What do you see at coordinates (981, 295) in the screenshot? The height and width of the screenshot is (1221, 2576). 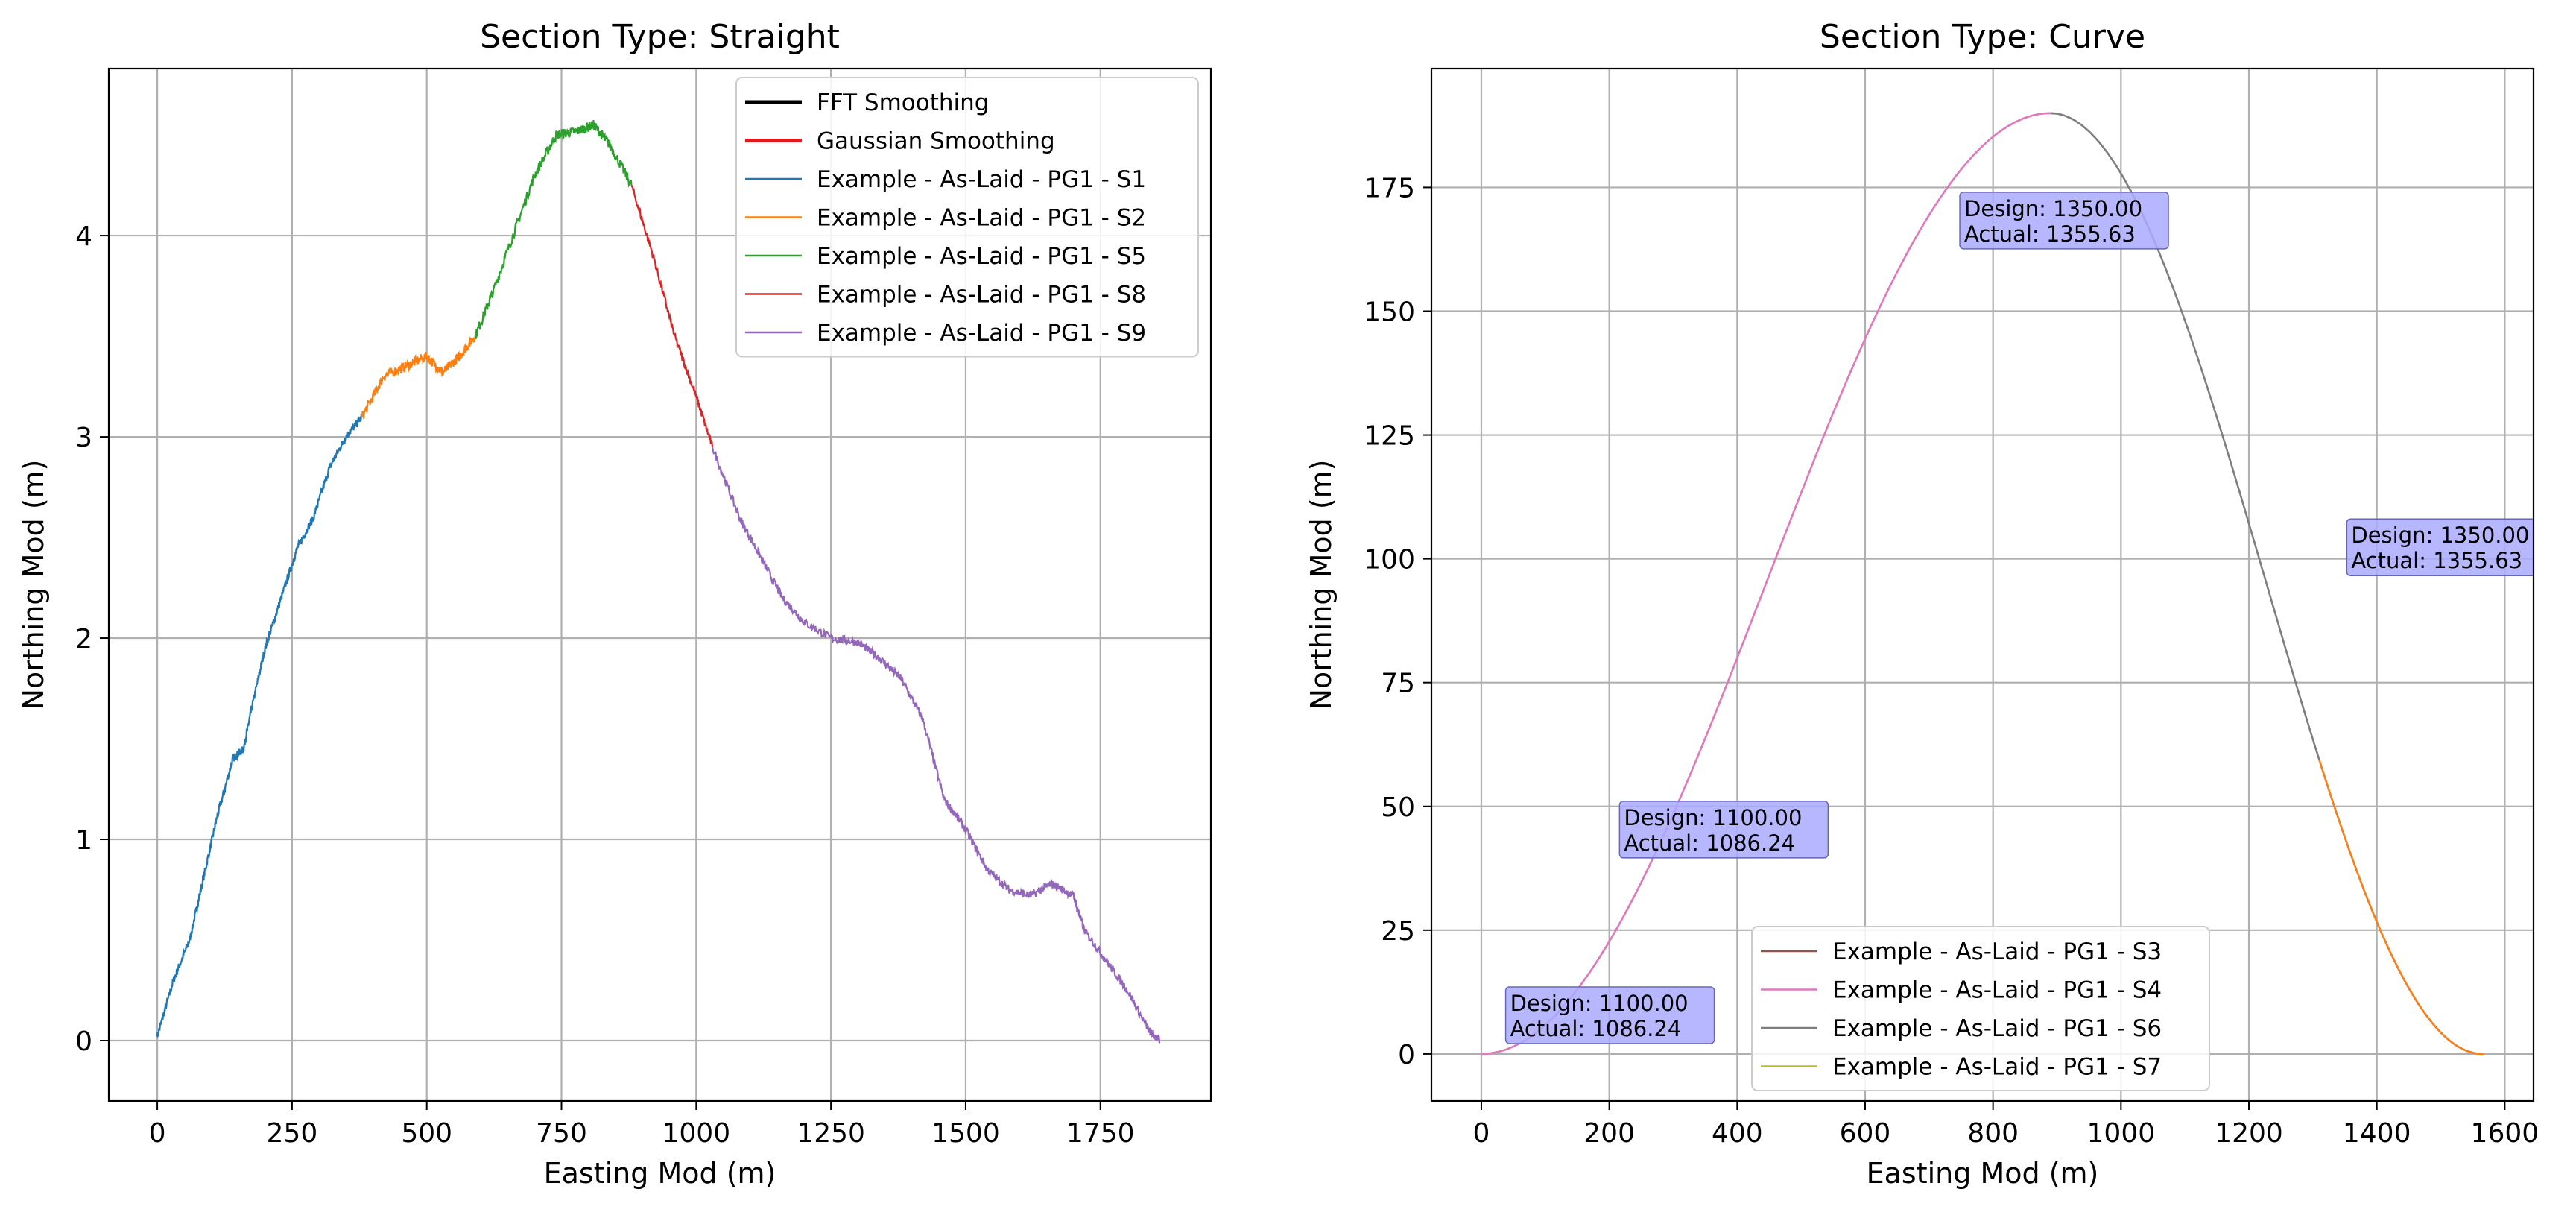 I see `legend-label: Example - As-Laid - PG1 - S8` at bounding box center [981, 295].